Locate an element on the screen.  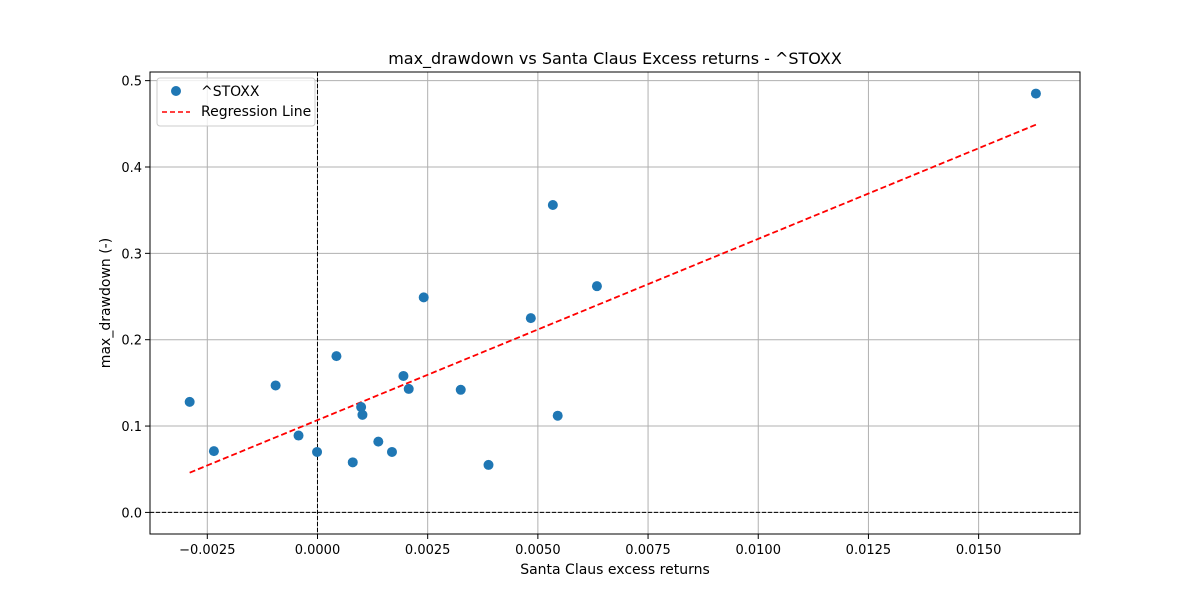
x-tick-label: 0.0100 is located at coordinates (758, 550).